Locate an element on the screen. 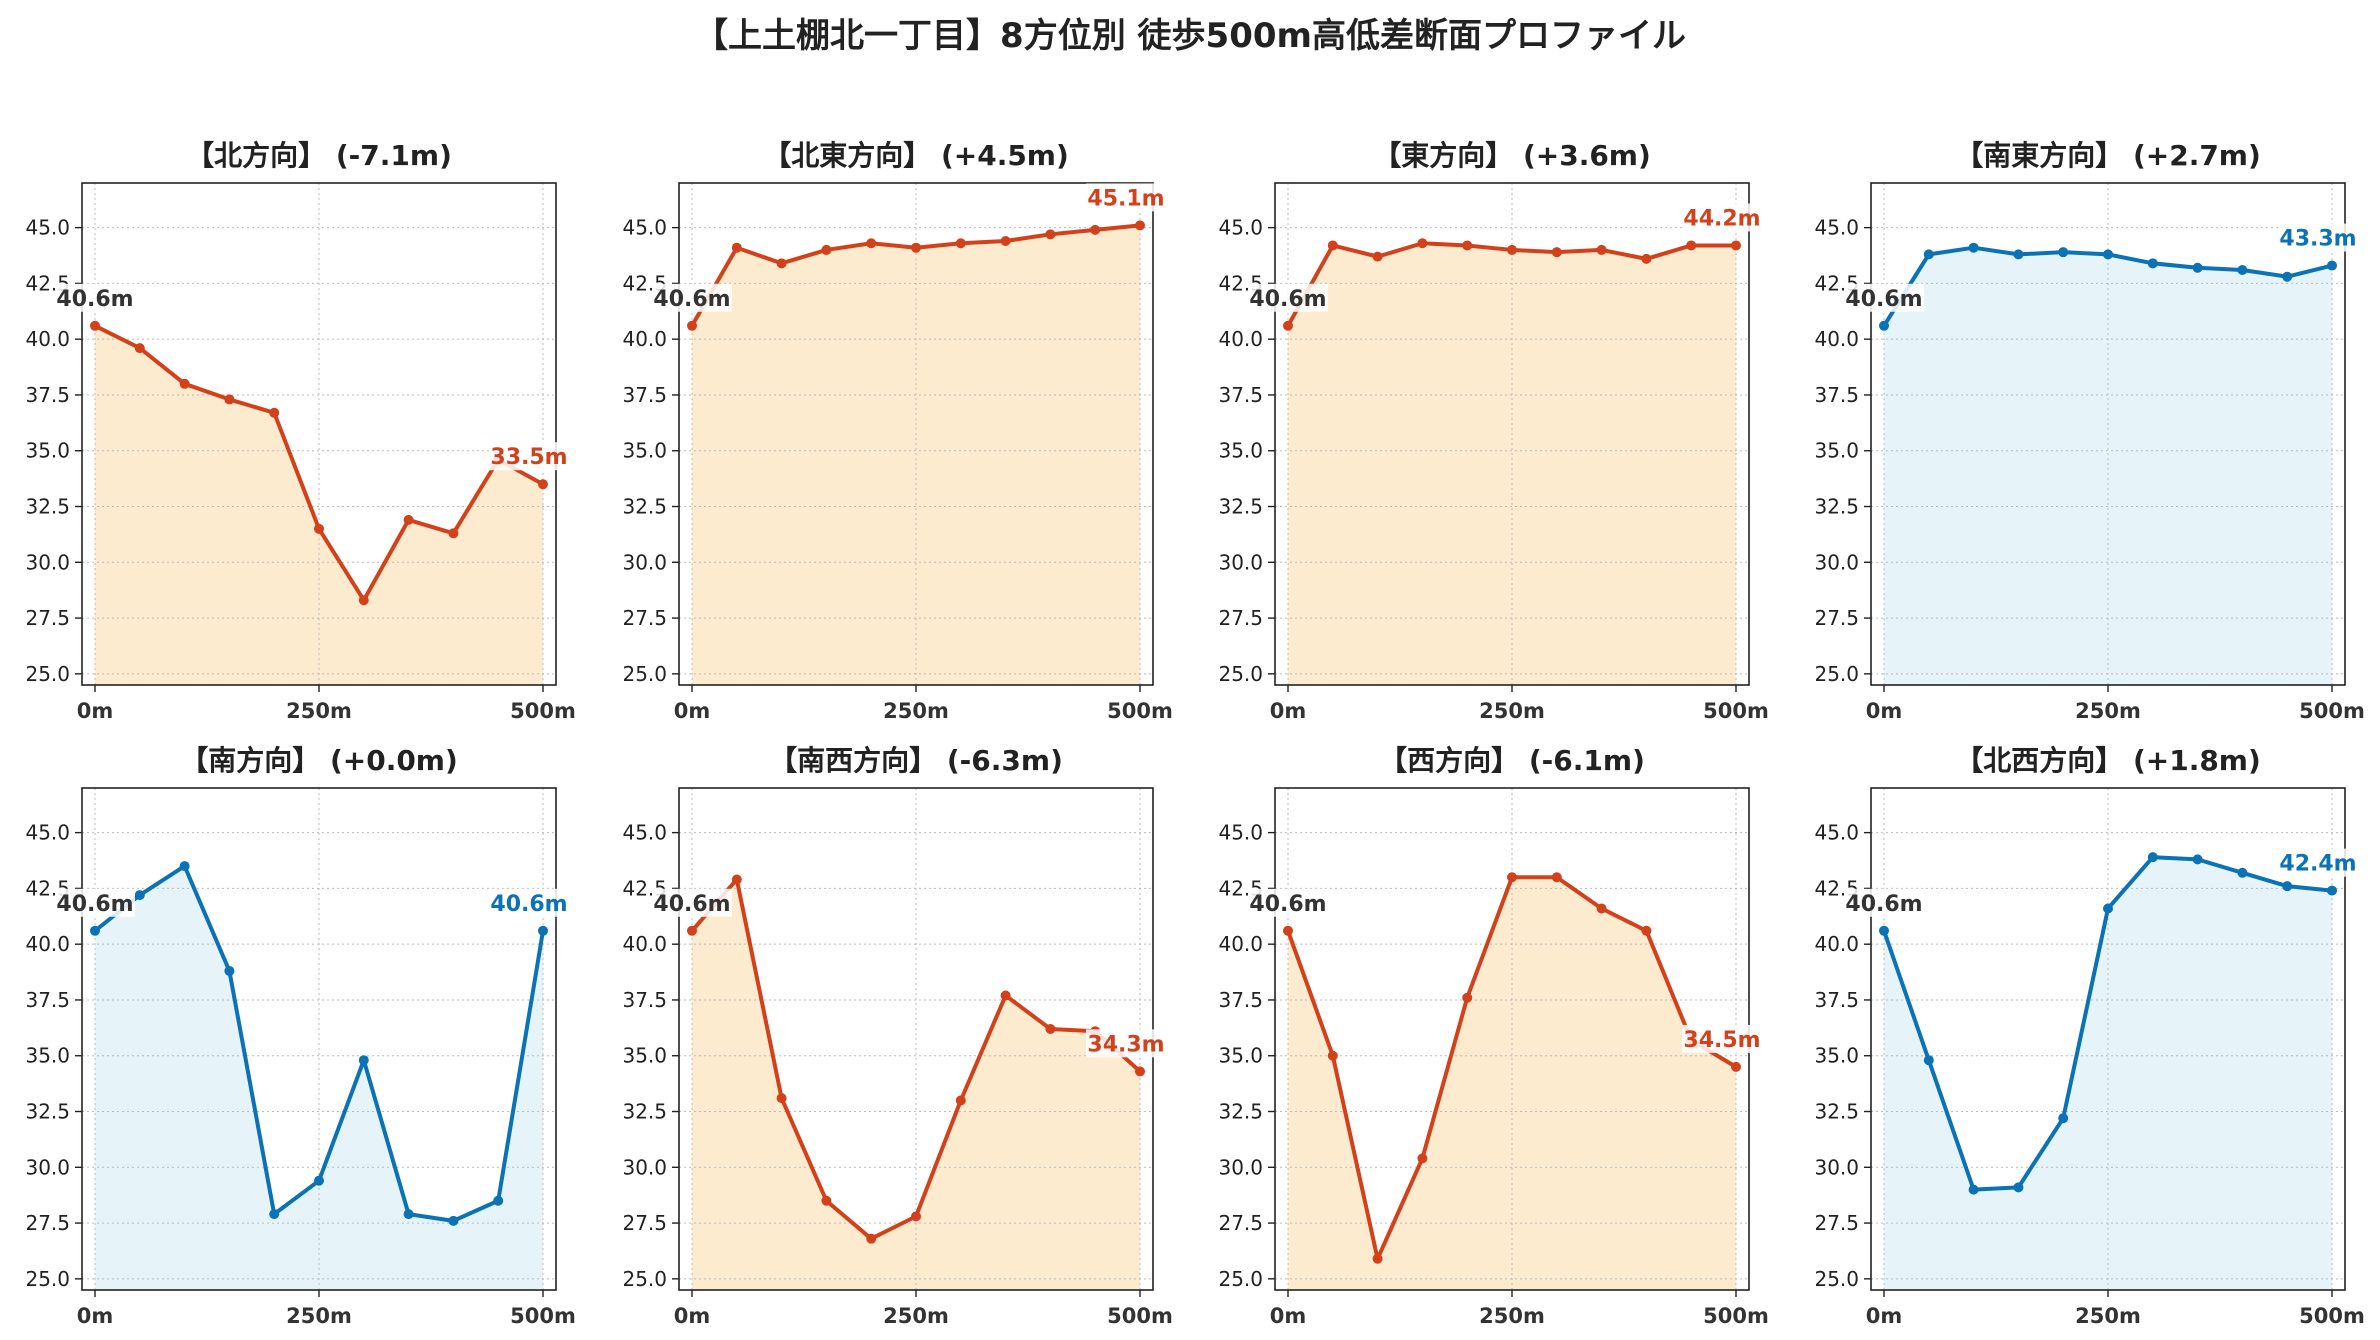 The width and height of the screenshot is (2380, 1340). end-label: 44.2m is located at coordinates (1721, 218).